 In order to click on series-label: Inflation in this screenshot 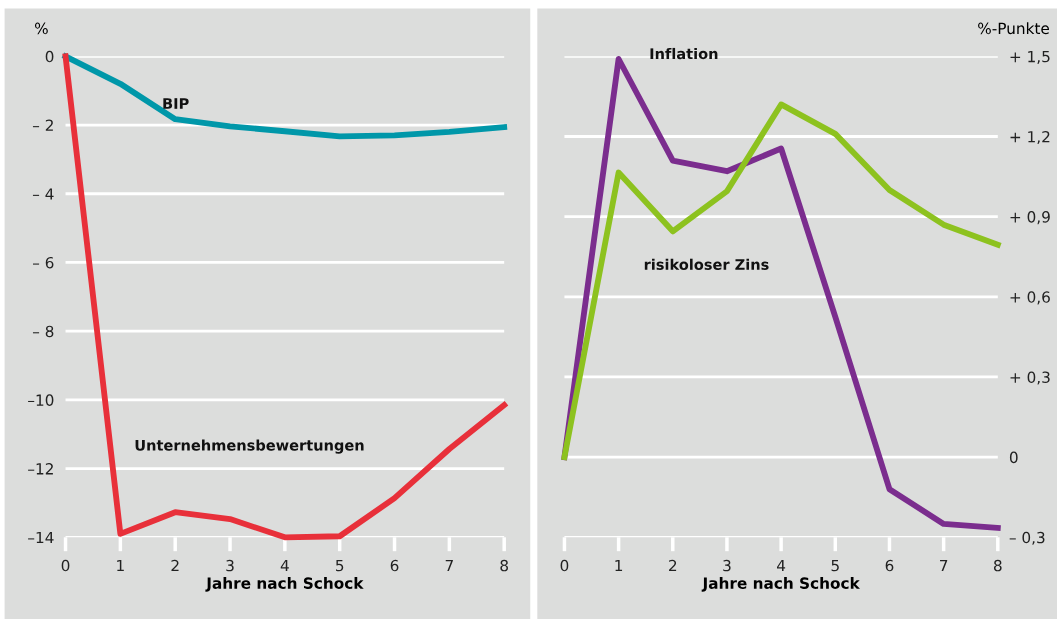, I will do `click(684, 53)`.